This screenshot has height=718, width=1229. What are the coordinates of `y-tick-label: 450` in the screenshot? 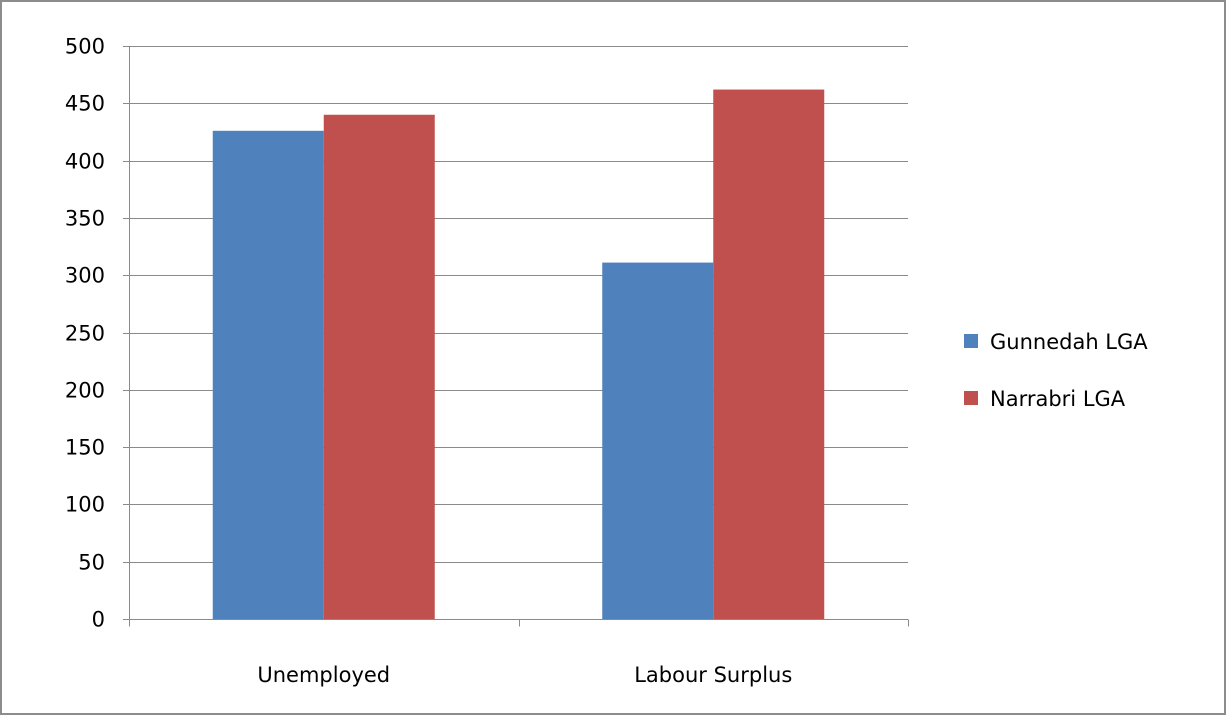 It's located at (85, 104).